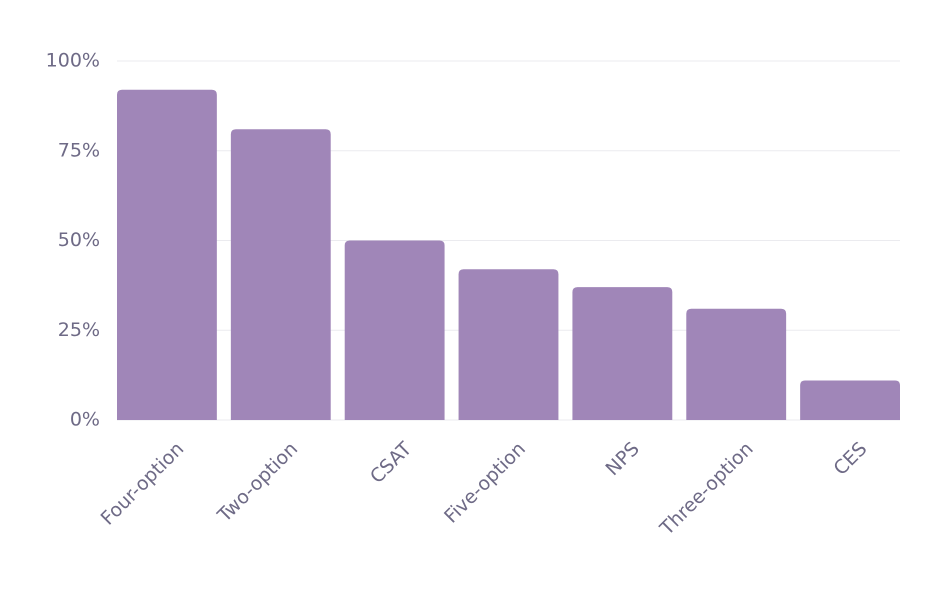 The height and width of the screenshot is (600, 940). I want to click on y-tick-label: 25%, so click(79, 330).